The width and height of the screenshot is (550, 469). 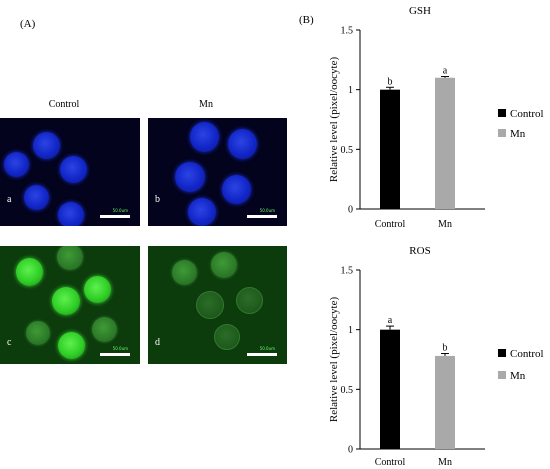 What do you see at coordinates (206, 104) in the screenshot?
I see `column-label-mn: Mn` at bounding box center [206, 104].